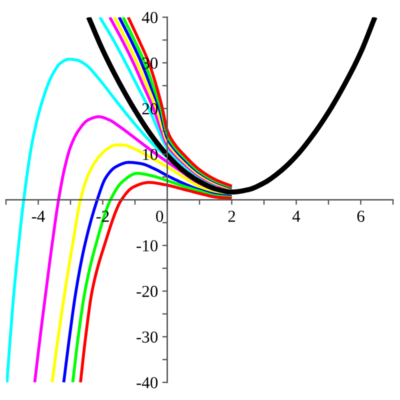 The height and width of the screenshot is (400, 400). What do you see at coordinates (38, 216) in the screenshot?
I see `x-tick-label: -4` at bounding box center [38, 216].